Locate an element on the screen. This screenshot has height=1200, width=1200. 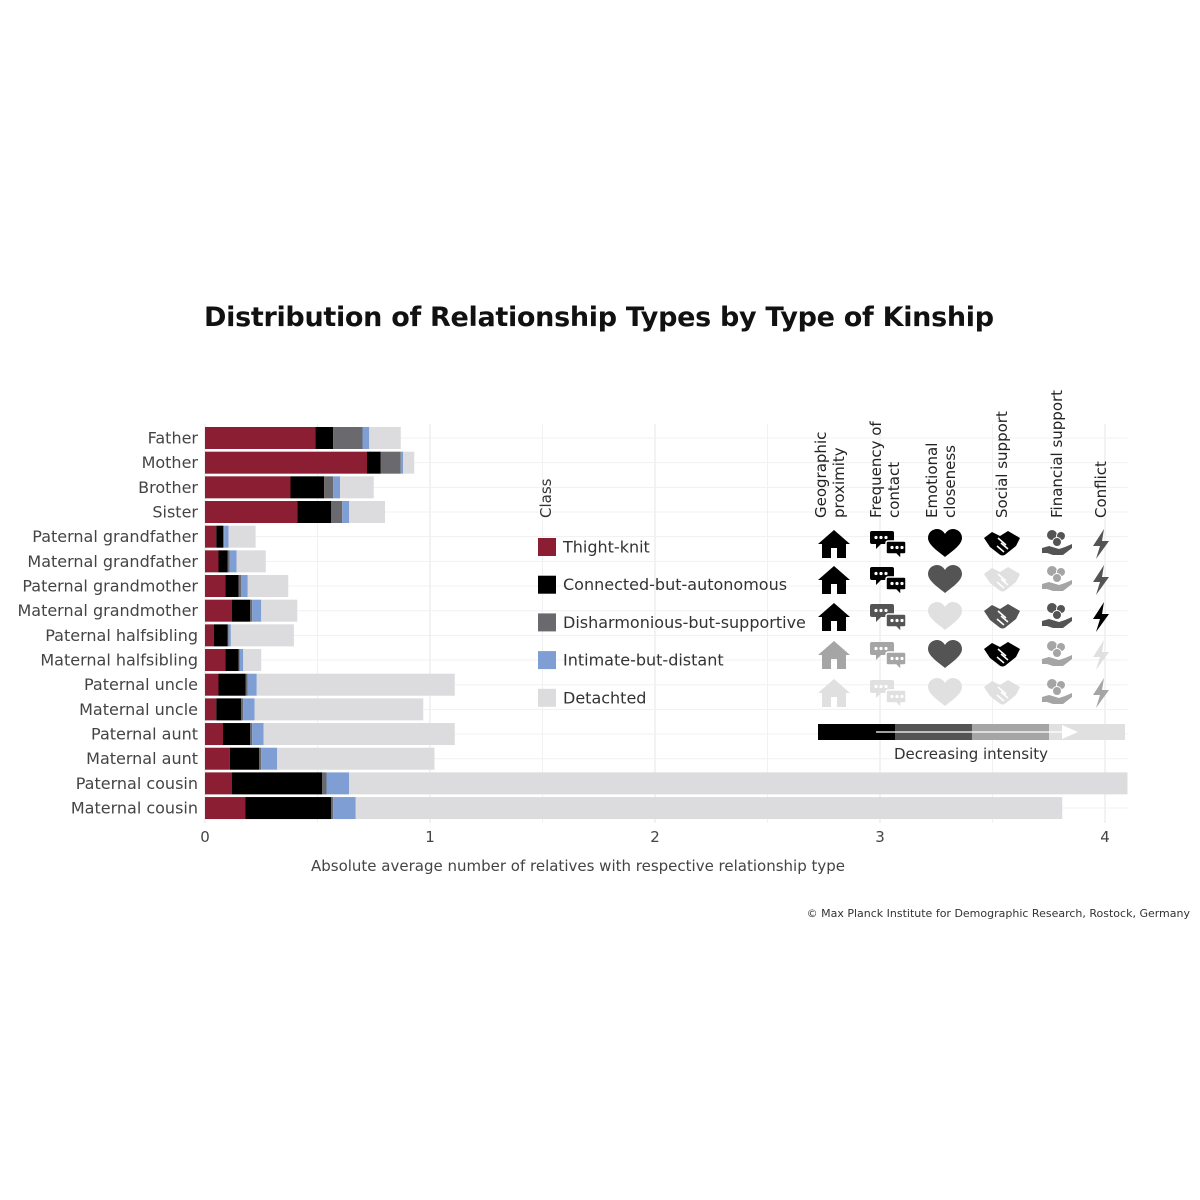
bar-paternal-halfsibling-intimate-but-distant is located at coordinates (229, 635).